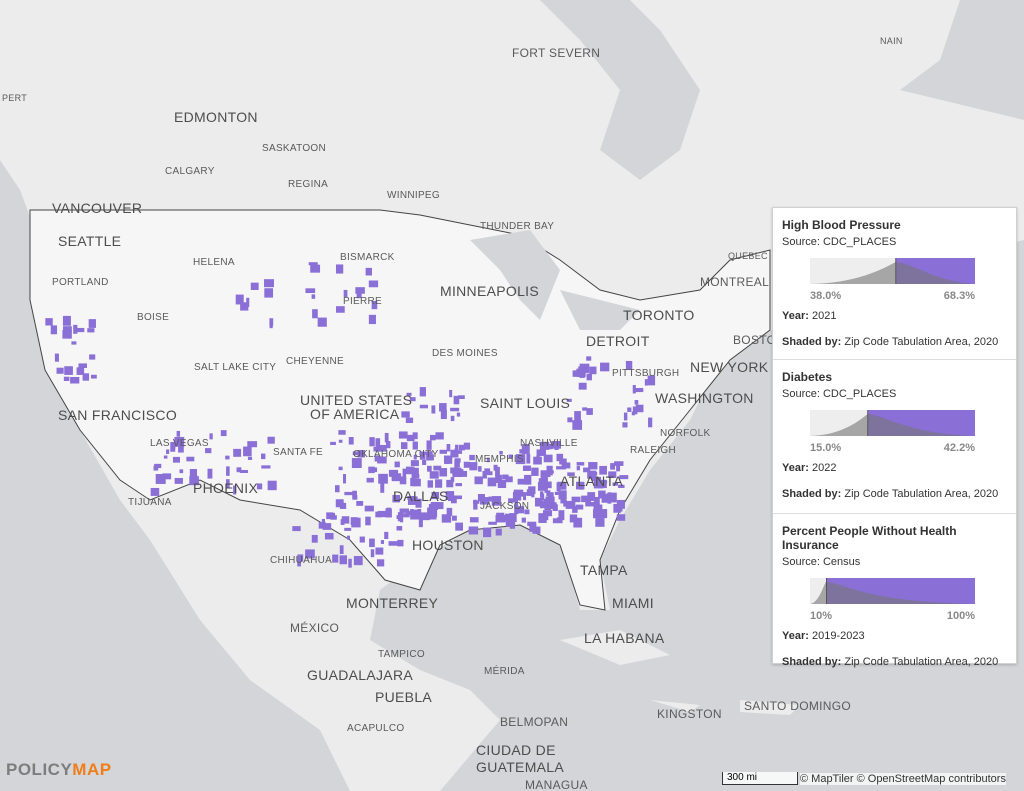  Describe the element at coordinates (659, 315) in the screenshot. I see `place-label: TORONTO` at that location.